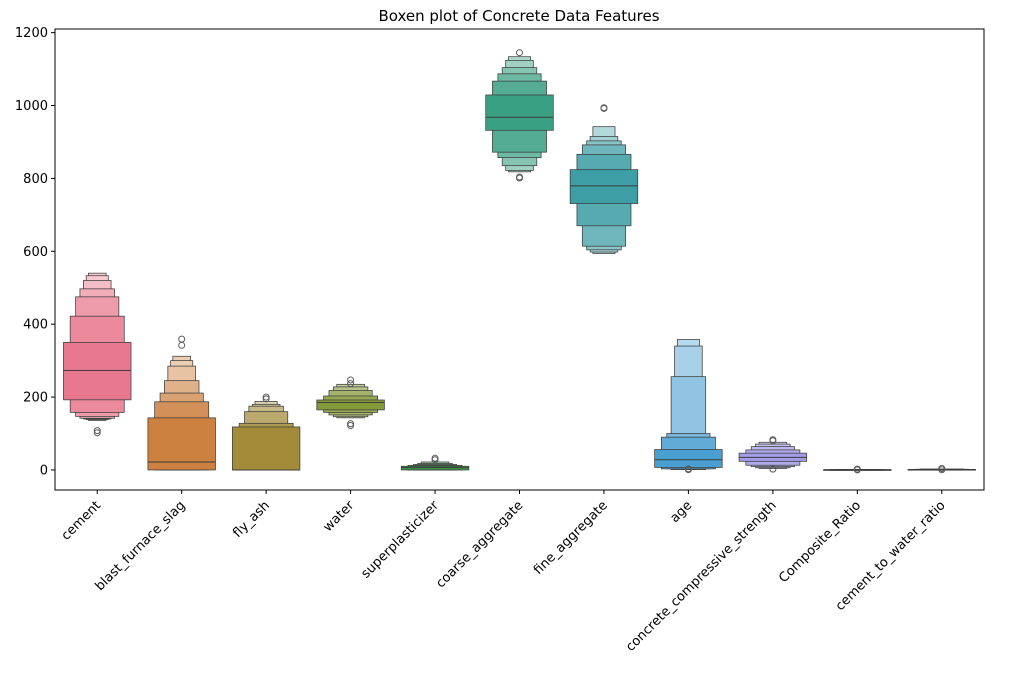 The image size is (1014, 677). I want to click on x-tick-label: superplasticizer, so click(401, 540).